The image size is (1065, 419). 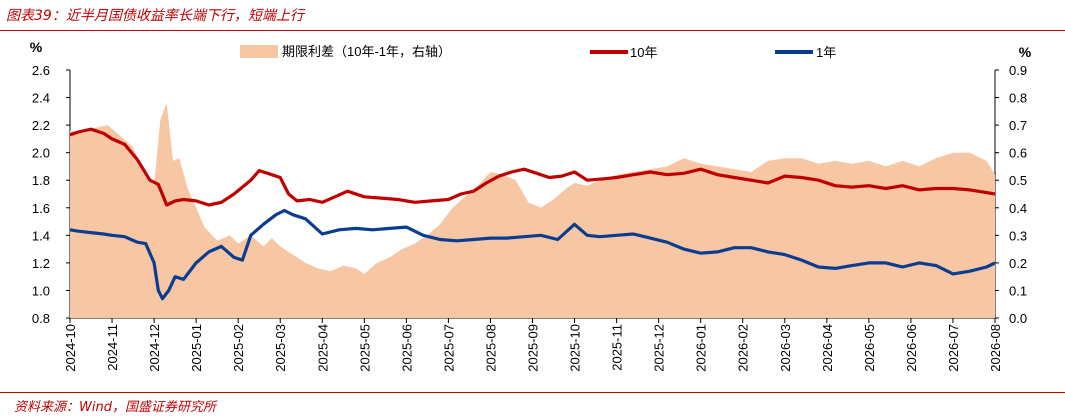 I want to click on x-tick-label: 2026-02, so click(x=743, y=348).